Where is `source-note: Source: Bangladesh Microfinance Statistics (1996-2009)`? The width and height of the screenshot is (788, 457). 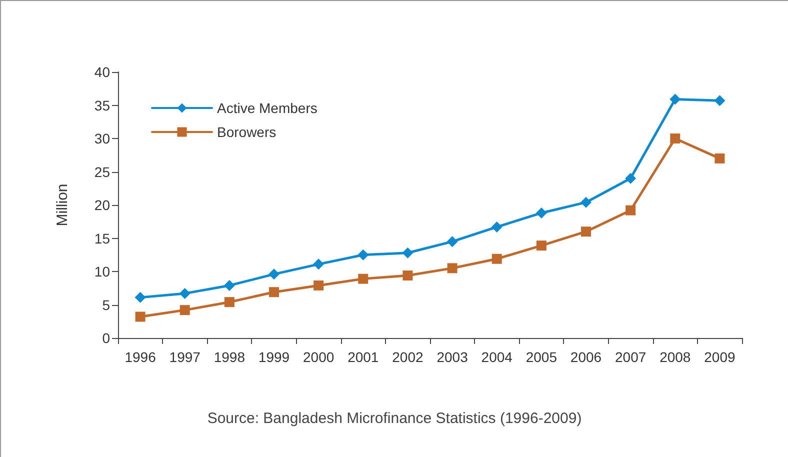 source-note: Source: Bangladesh Microfinance Statistics (1996-2009) is located at coordinates (394, 418).